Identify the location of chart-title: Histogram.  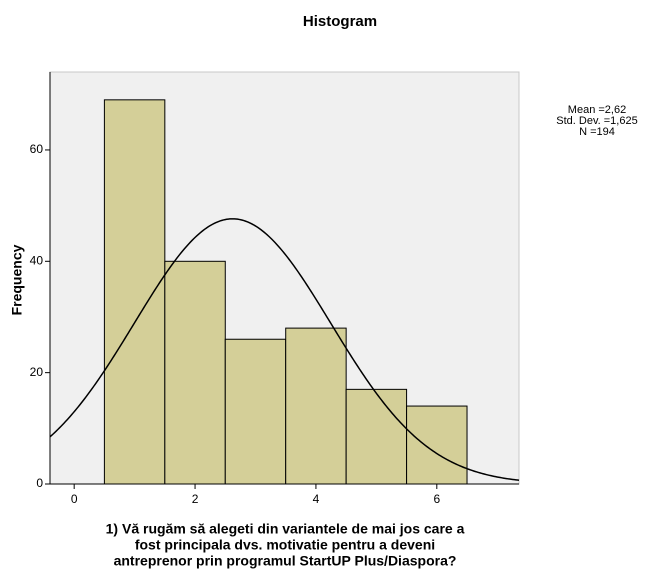
(340, 21).